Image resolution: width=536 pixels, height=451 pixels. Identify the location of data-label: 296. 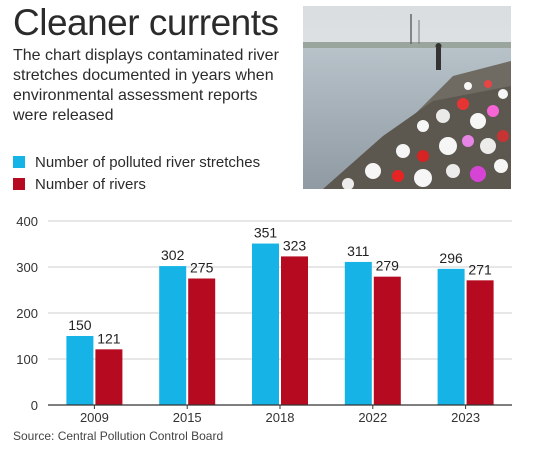
(451, 258).